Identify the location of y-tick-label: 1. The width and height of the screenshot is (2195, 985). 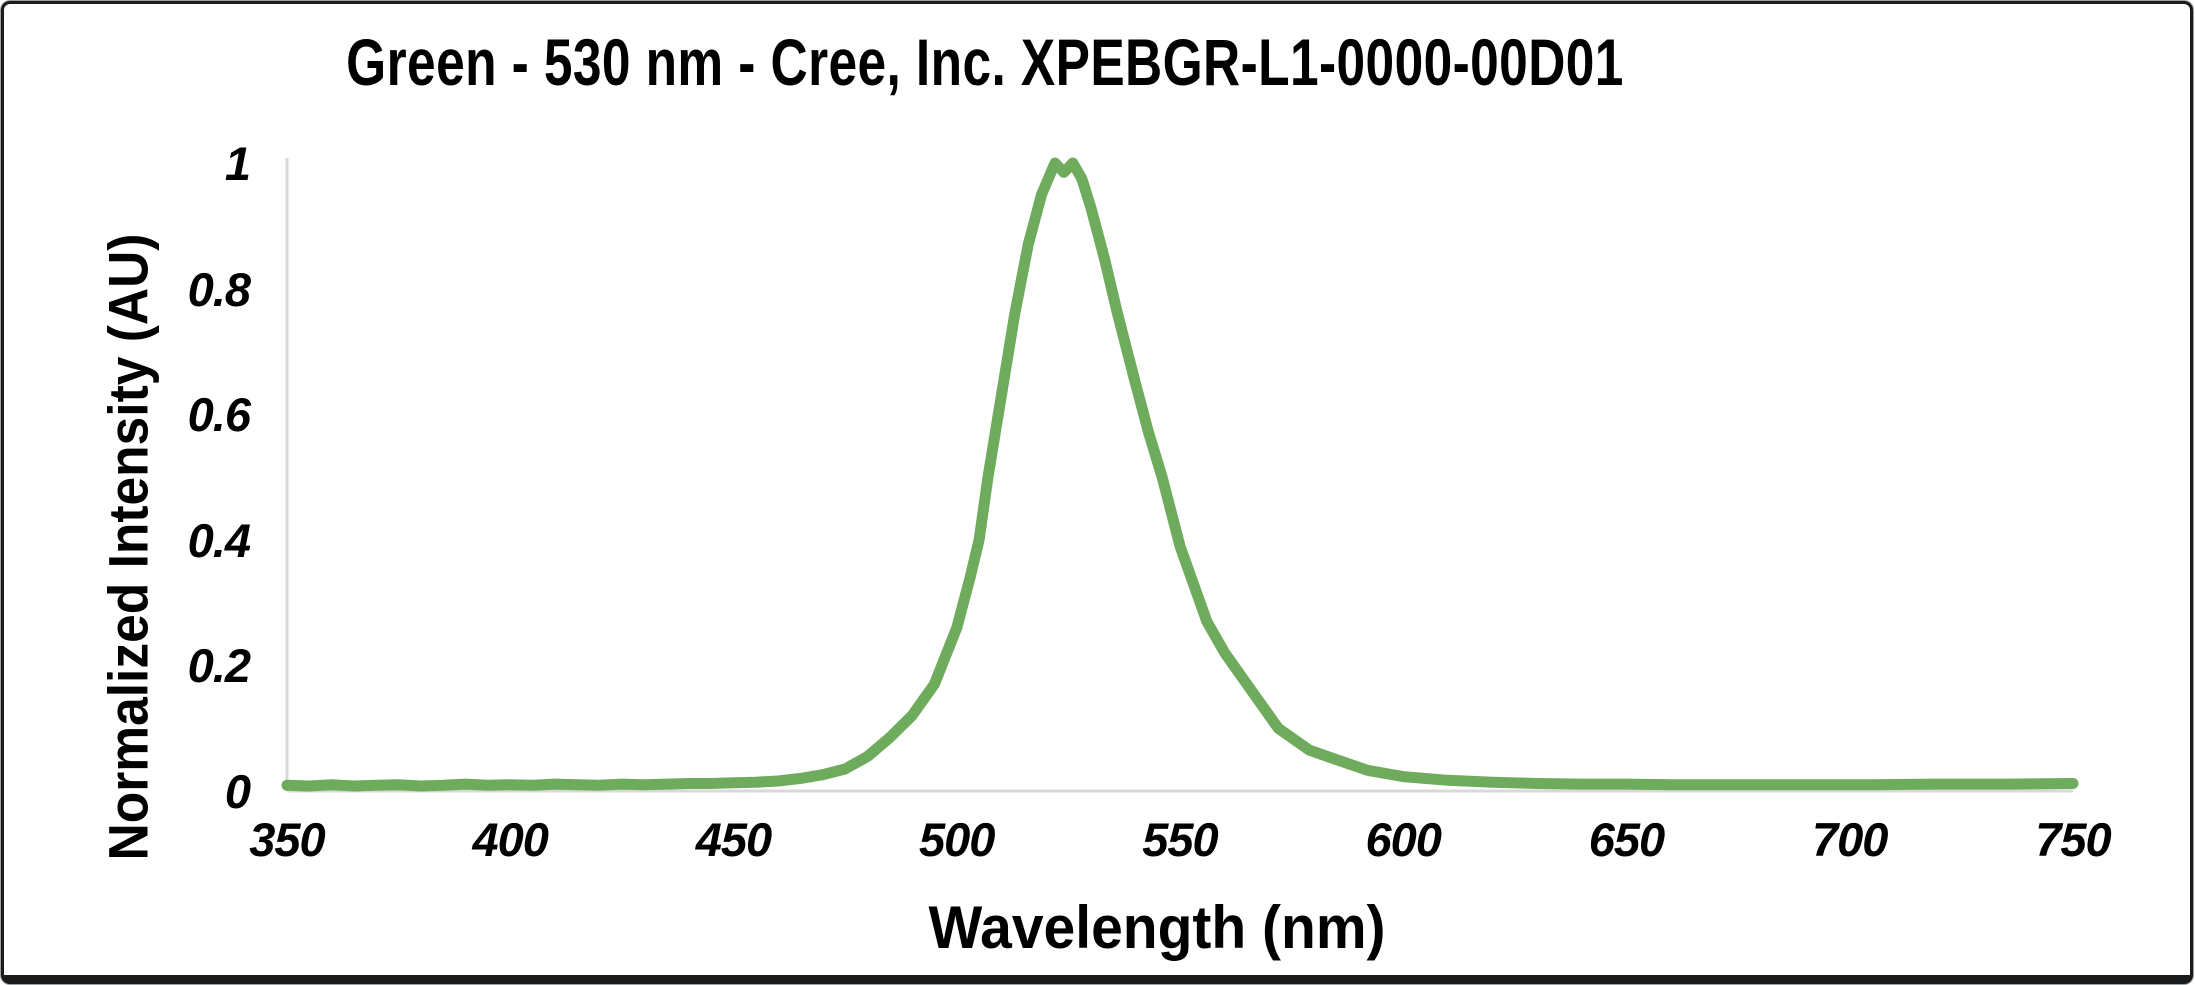
(237, 163).